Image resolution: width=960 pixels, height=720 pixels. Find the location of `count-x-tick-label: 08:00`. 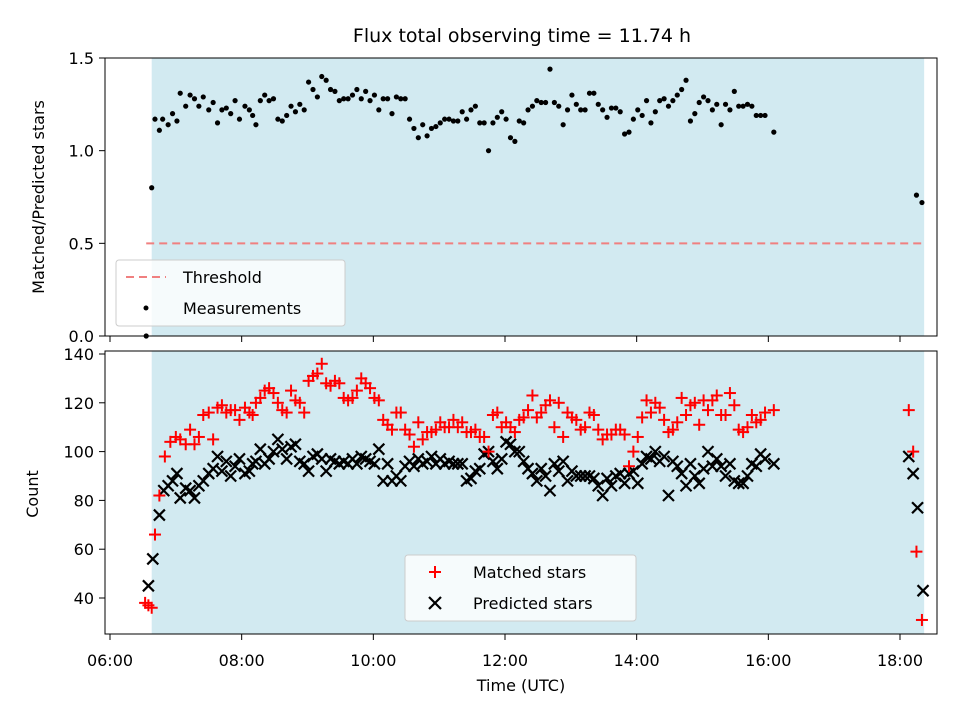

count-x-tick-label: 08:00 is located at coordinates (242, 660).